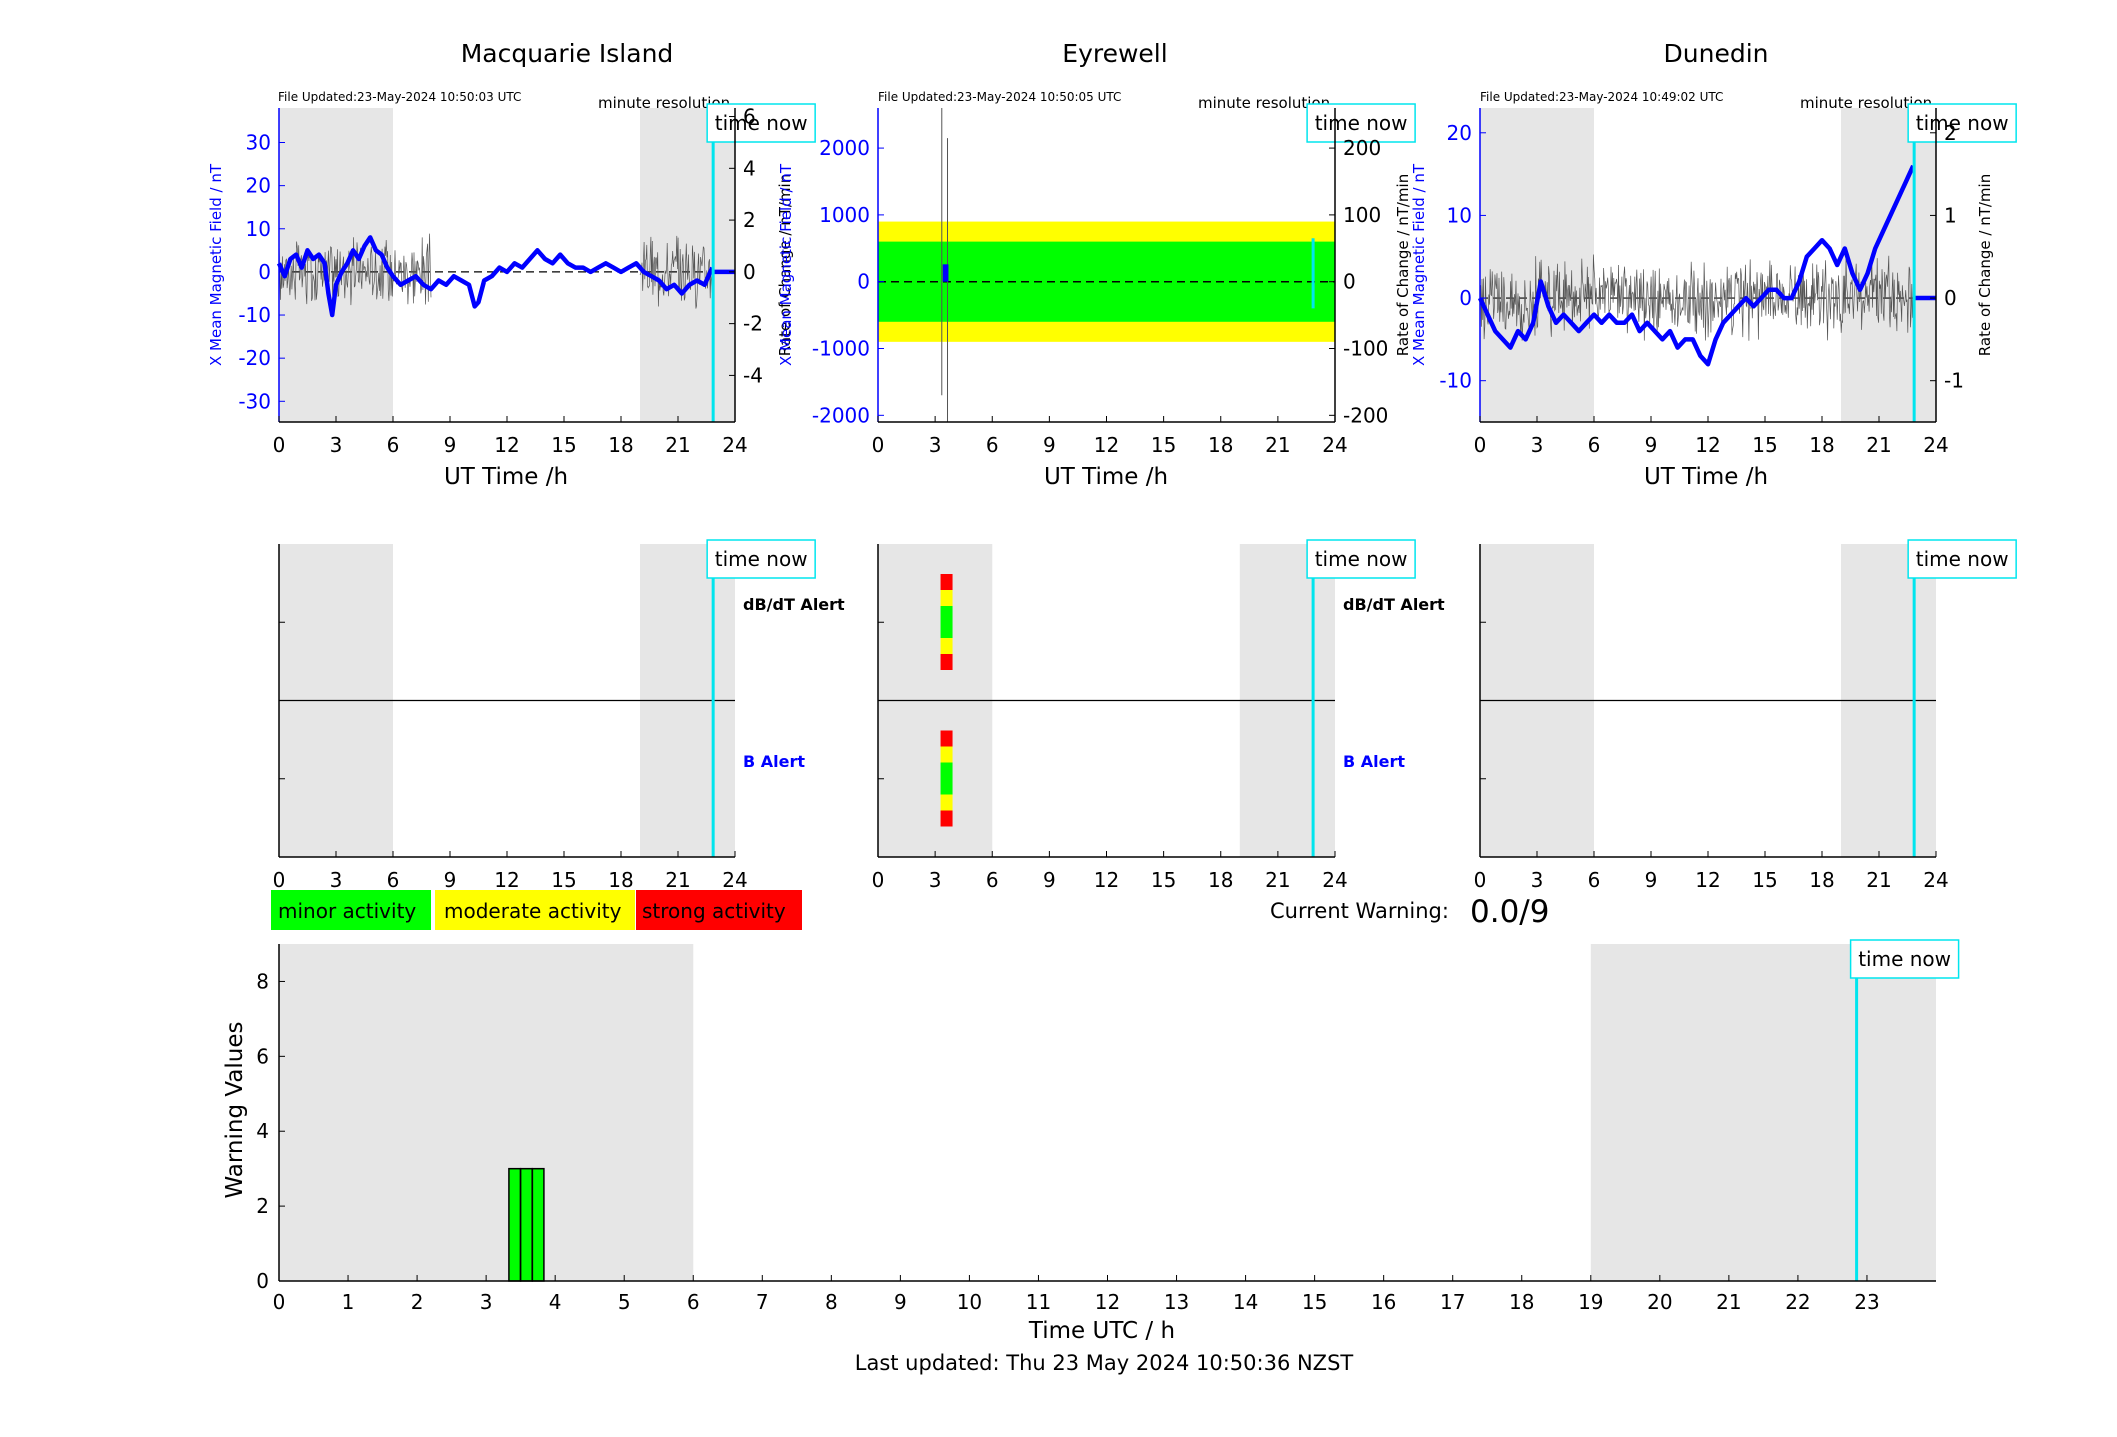 This screenshot has height=1437, width=2117. I want to click on y-left-tick-label: 2000, so click(844, 148).